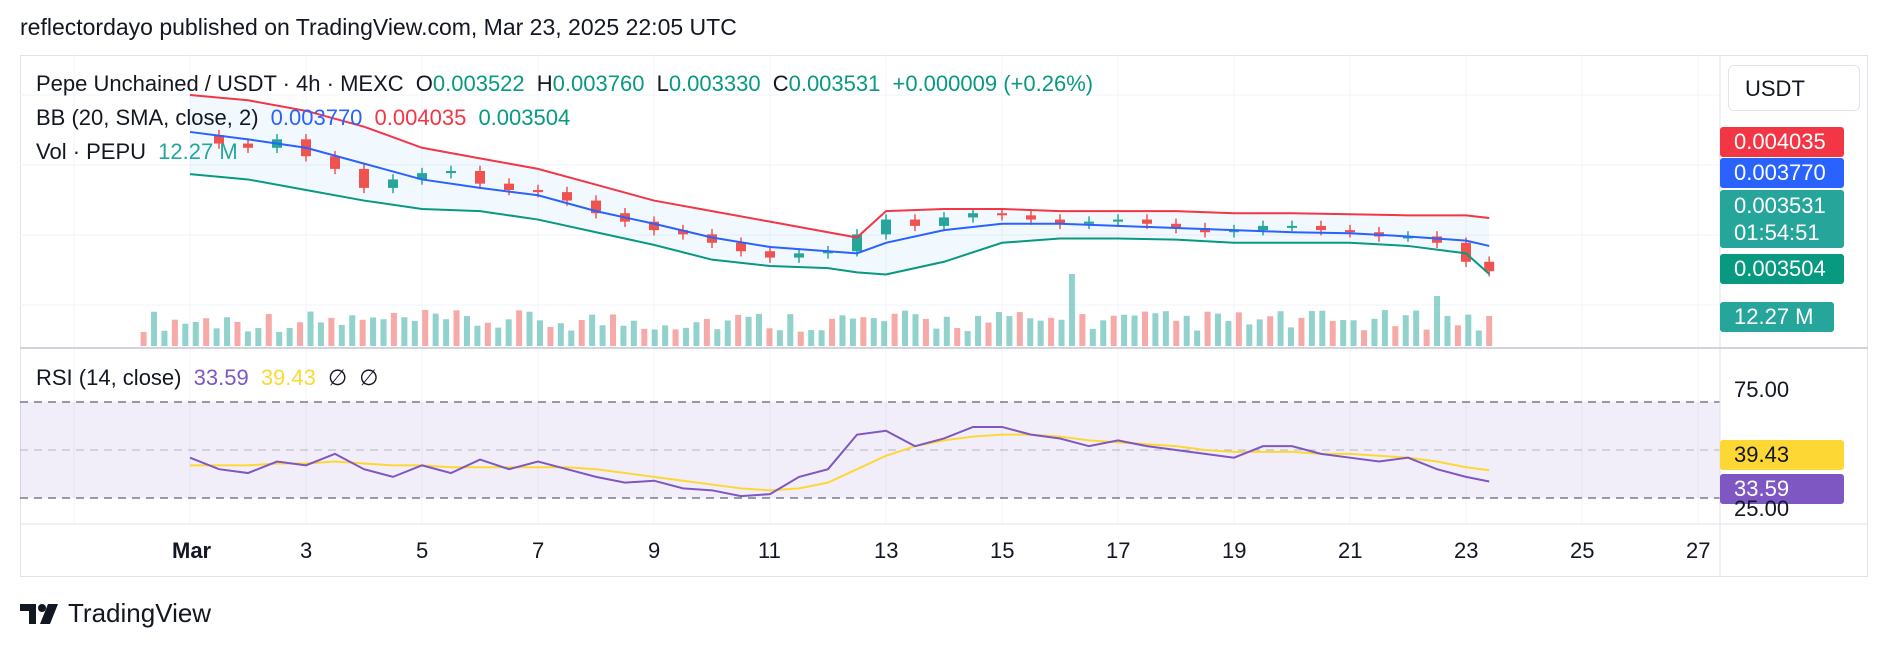 This screenshot has height=646, width=1888. I want to click on brand-name: TradingView, so click(140, 613).